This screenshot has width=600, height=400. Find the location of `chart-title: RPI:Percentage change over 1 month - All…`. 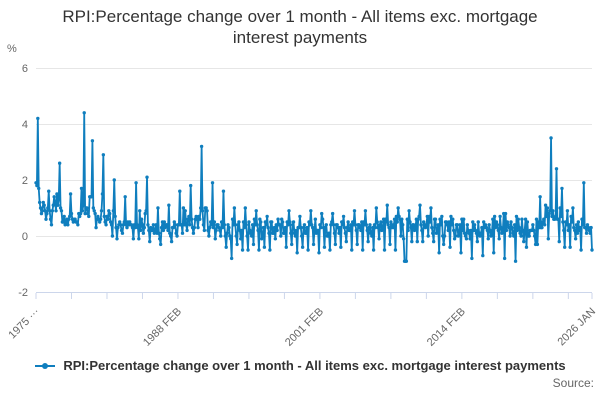

chart-title: RPI:Percentage change over 1 month - All… is located at coordinates (300, 27).